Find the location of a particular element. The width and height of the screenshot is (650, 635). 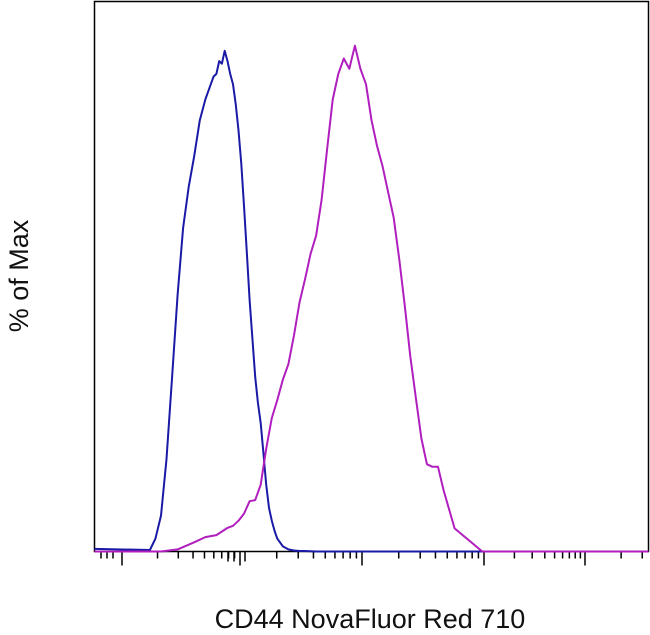

y-axis-label: % of Max is located at coordinates (19, 275).